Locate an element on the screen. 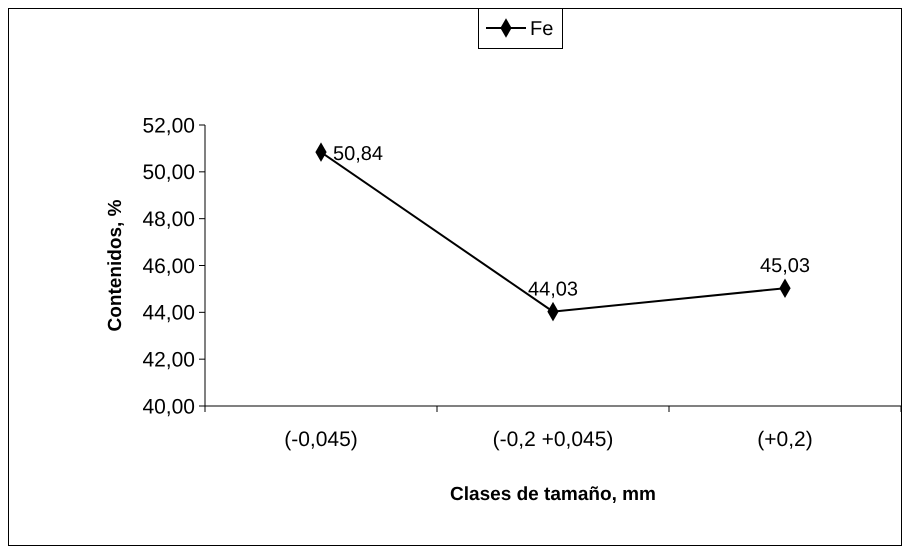  data-label: 50,84 is located at coordinates (358, 154).